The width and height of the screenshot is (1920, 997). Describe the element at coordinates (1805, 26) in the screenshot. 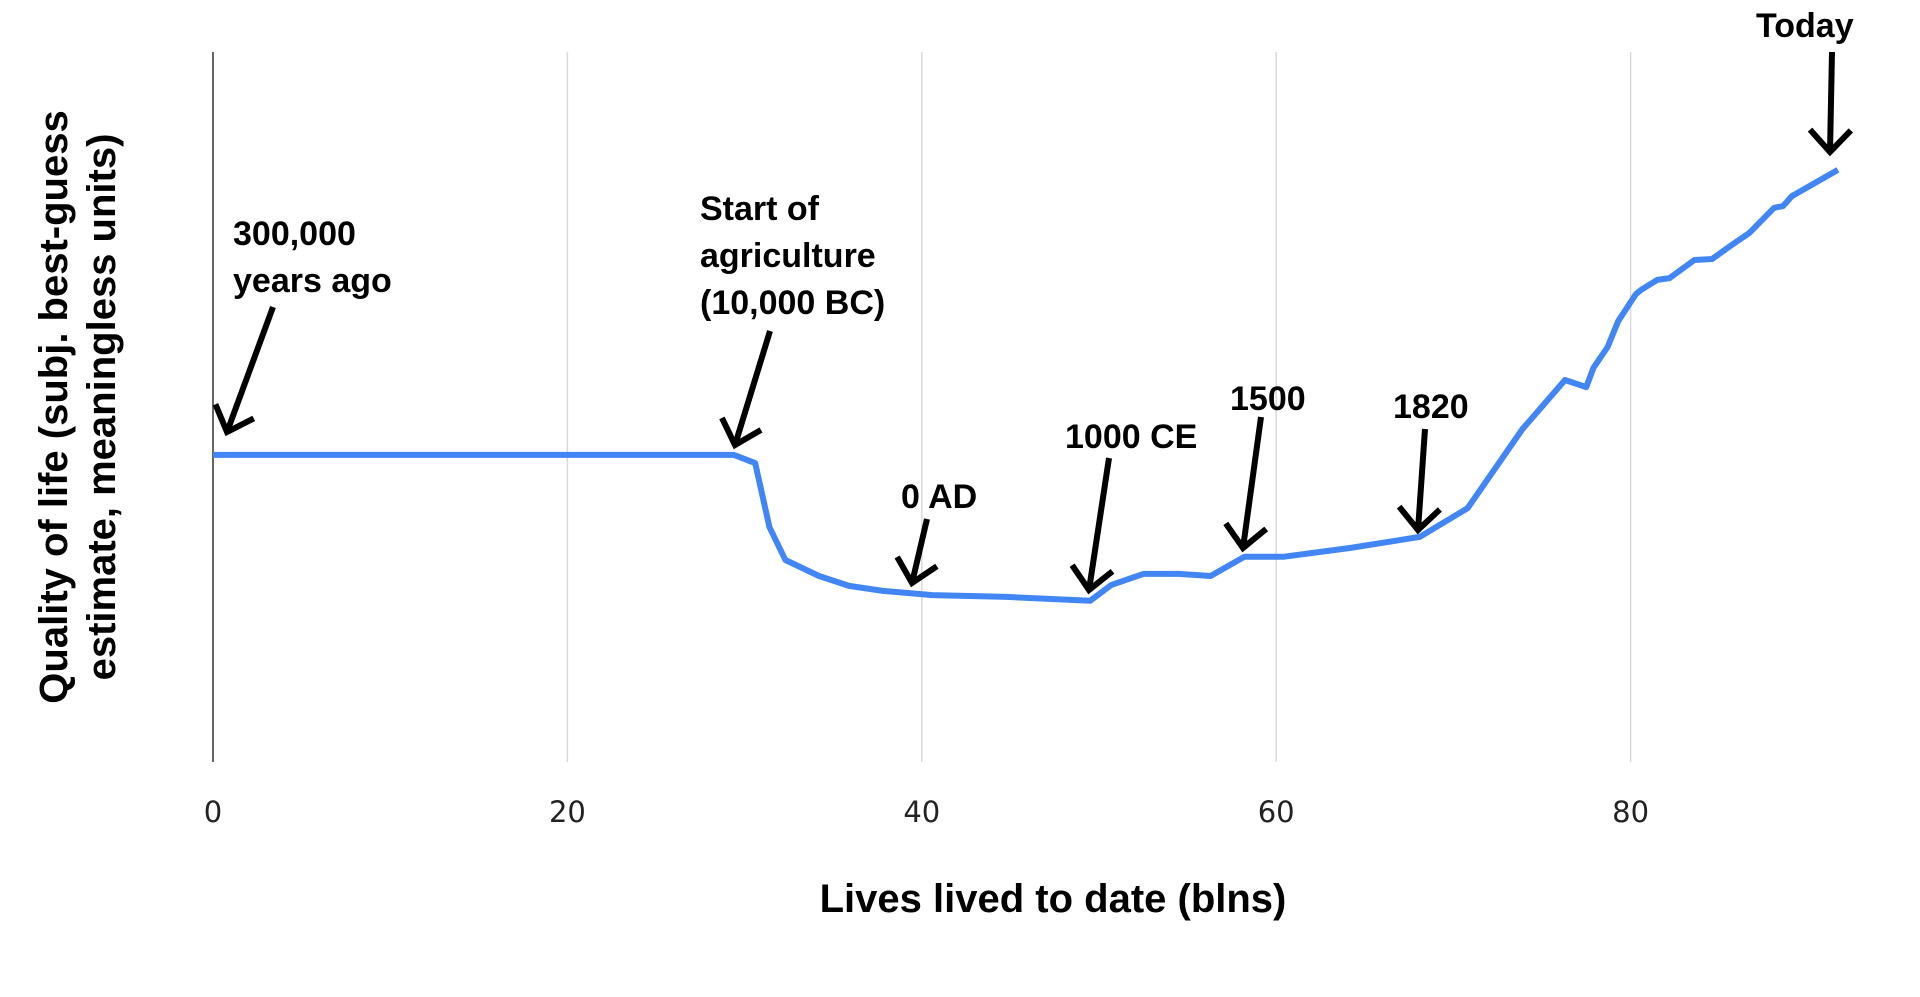

I see `annotation-label: Today` at that location.